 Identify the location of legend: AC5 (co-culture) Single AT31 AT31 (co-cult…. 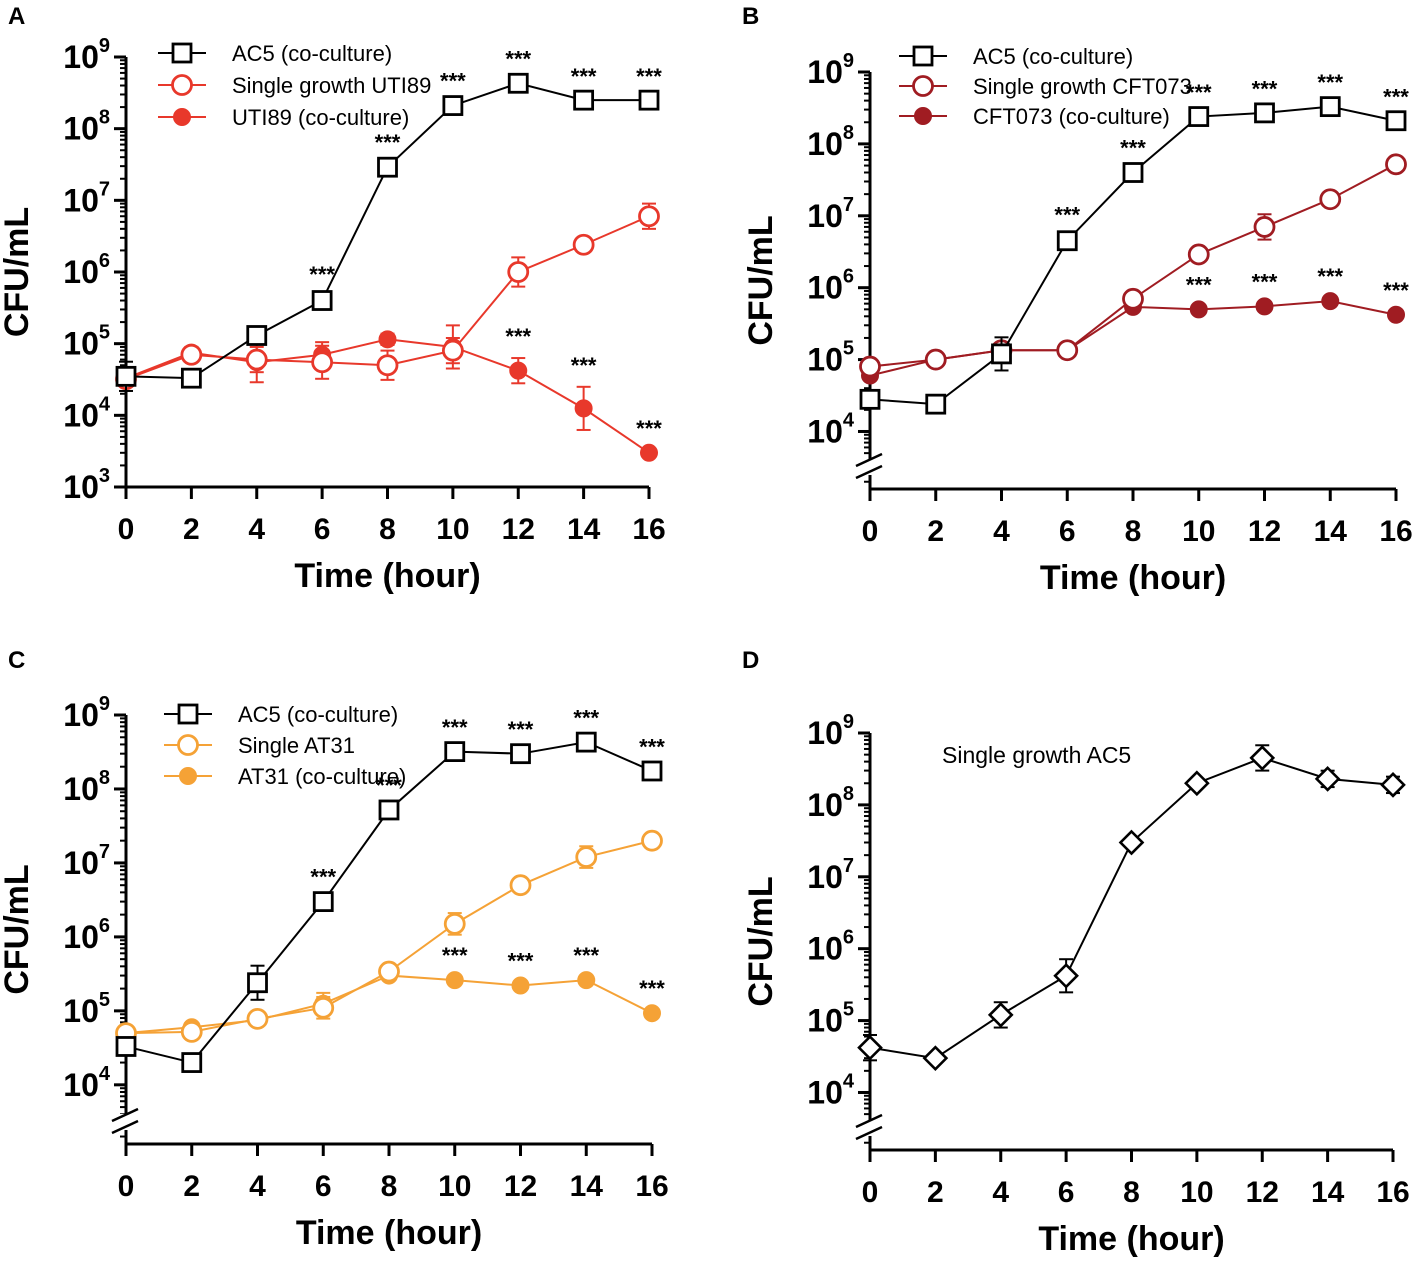
(285, 745).